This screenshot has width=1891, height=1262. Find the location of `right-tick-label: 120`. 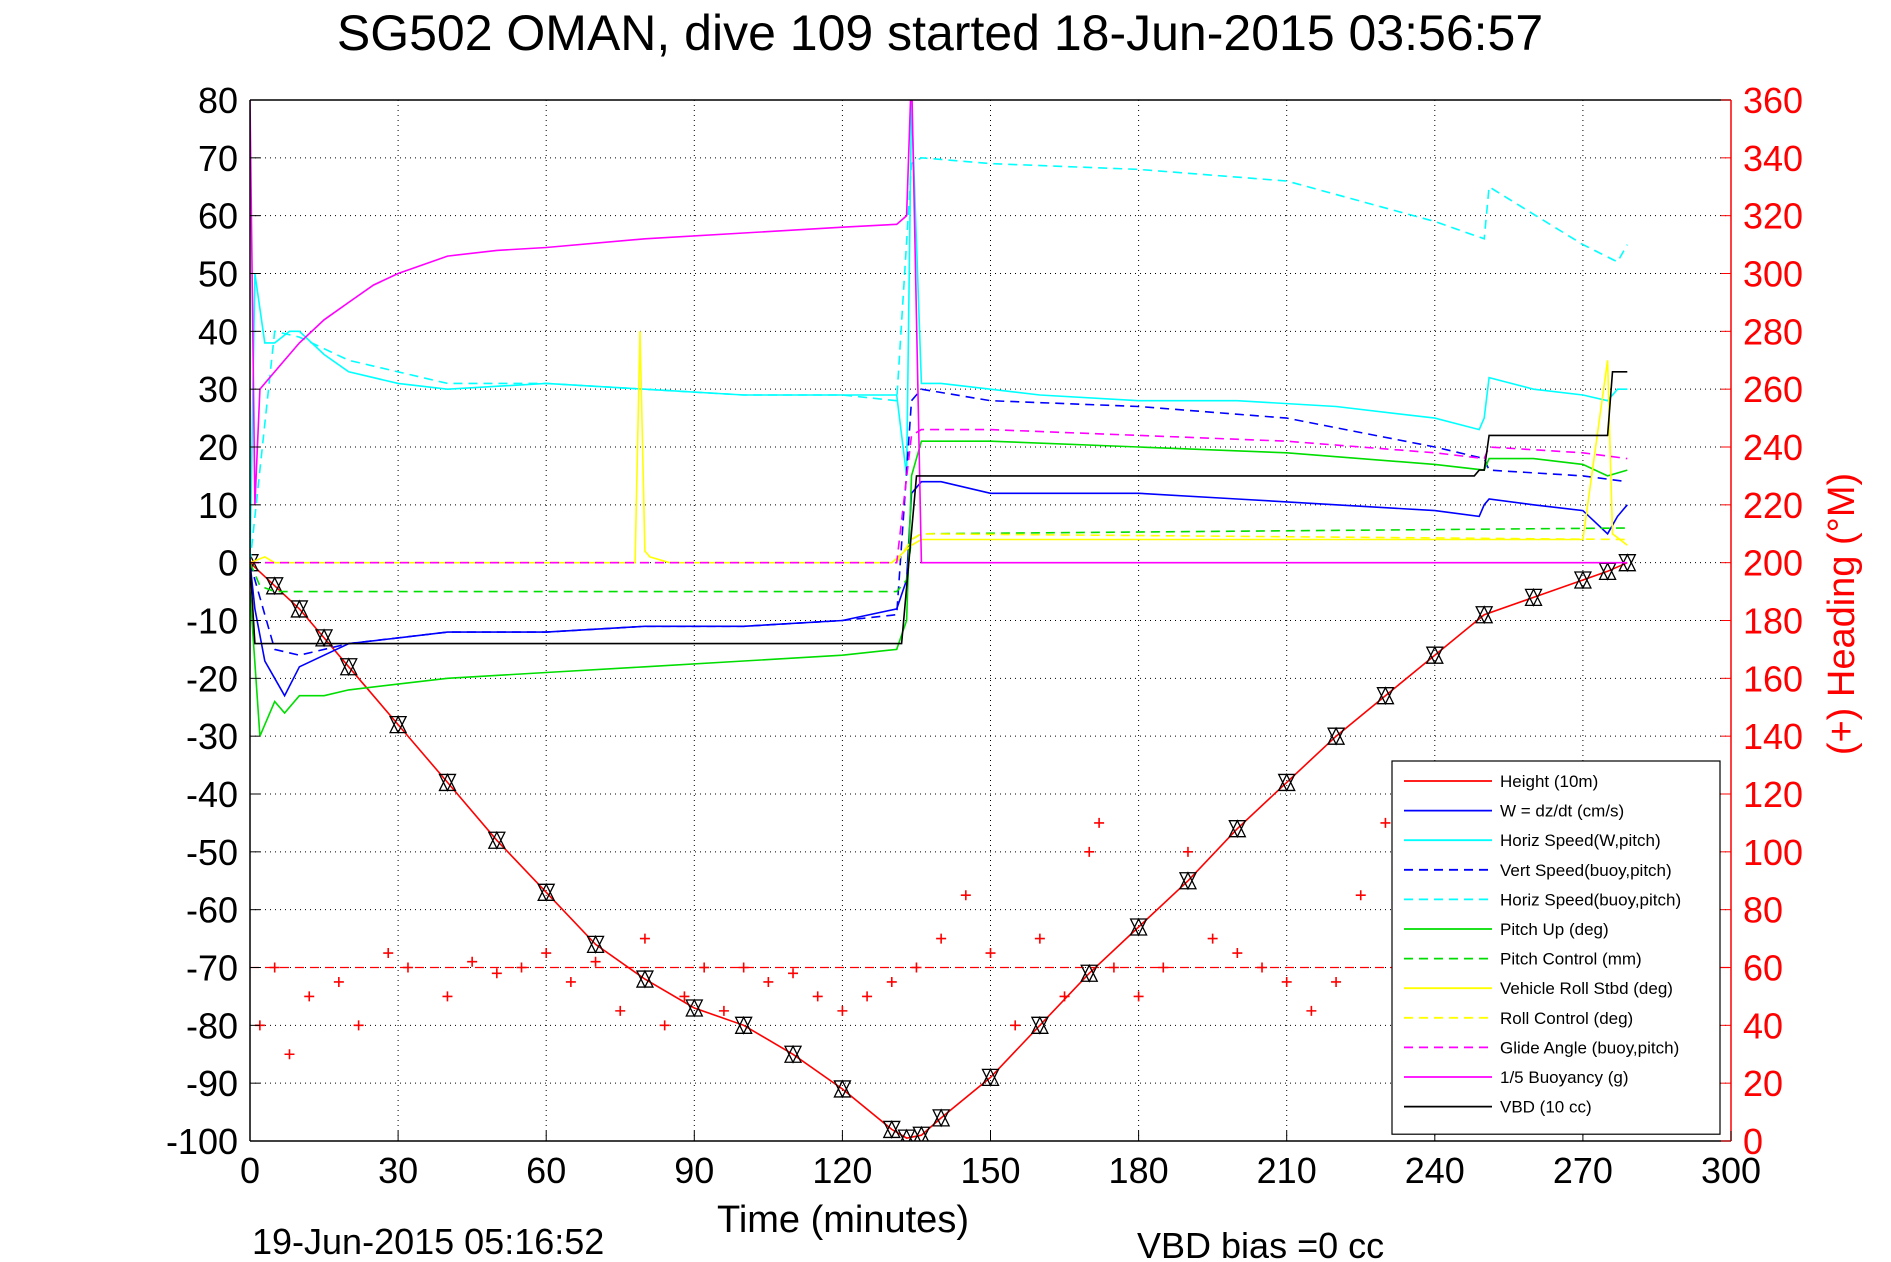

right-tick-label: 120 is located at coordinates (1773, 794).